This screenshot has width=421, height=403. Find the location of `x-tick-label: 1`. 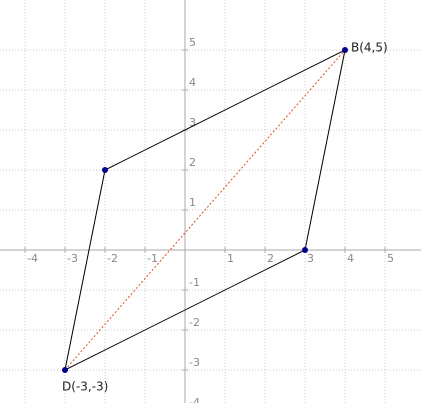

x-tick-label: 1 is located at coordinates (230, 258).